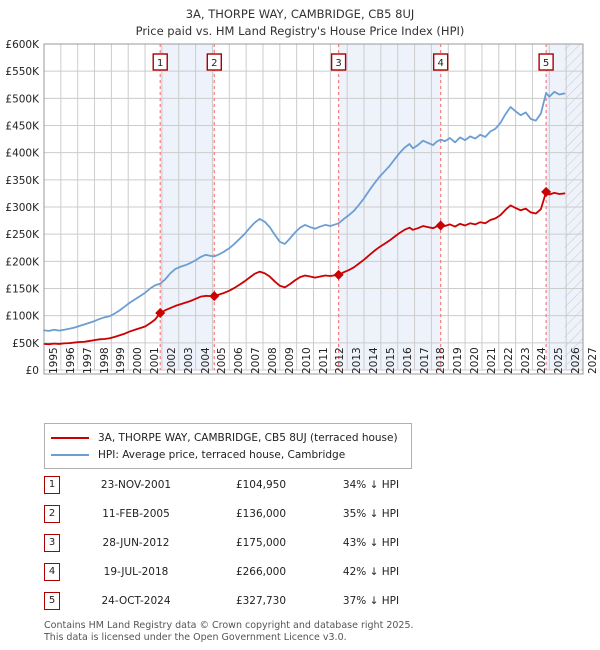 The height and width of the screenshot is (650, 600). I want to click on y-tick-label: £450K, so click(22, 127).